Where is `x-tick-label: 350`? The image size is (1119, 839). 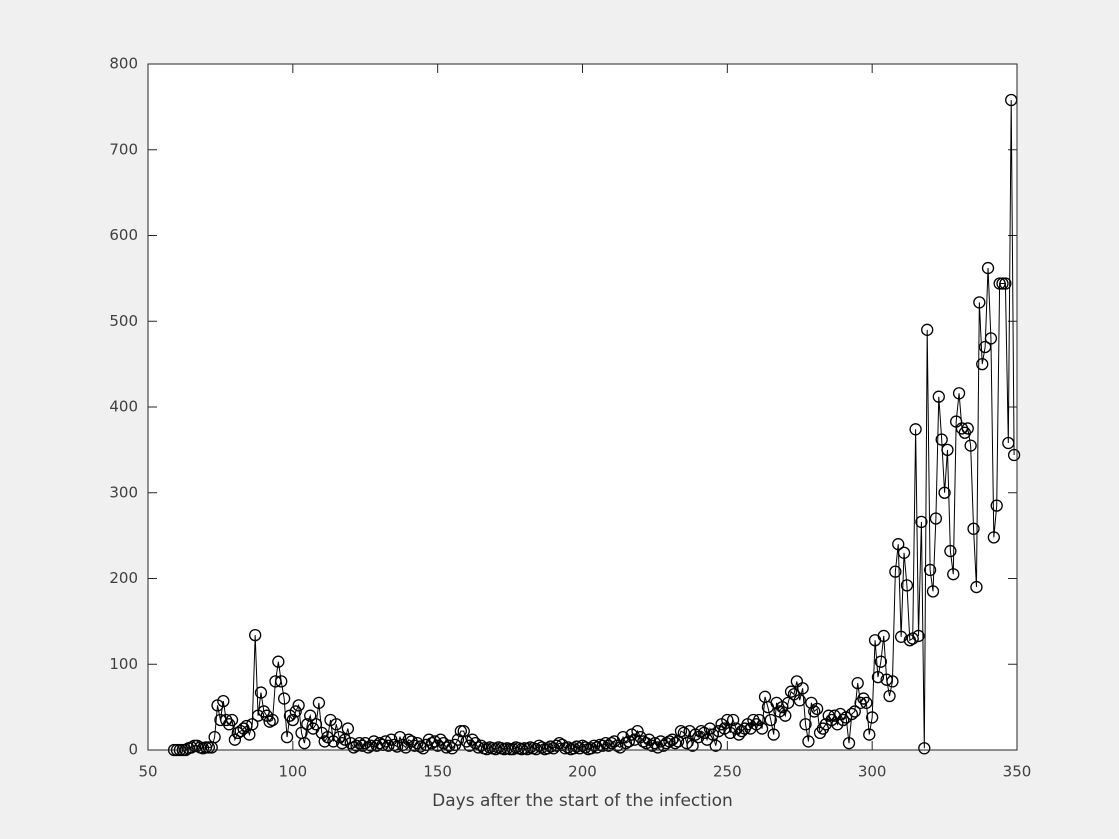 x-tick-label: 350 is located at coordinates (1017, 772).